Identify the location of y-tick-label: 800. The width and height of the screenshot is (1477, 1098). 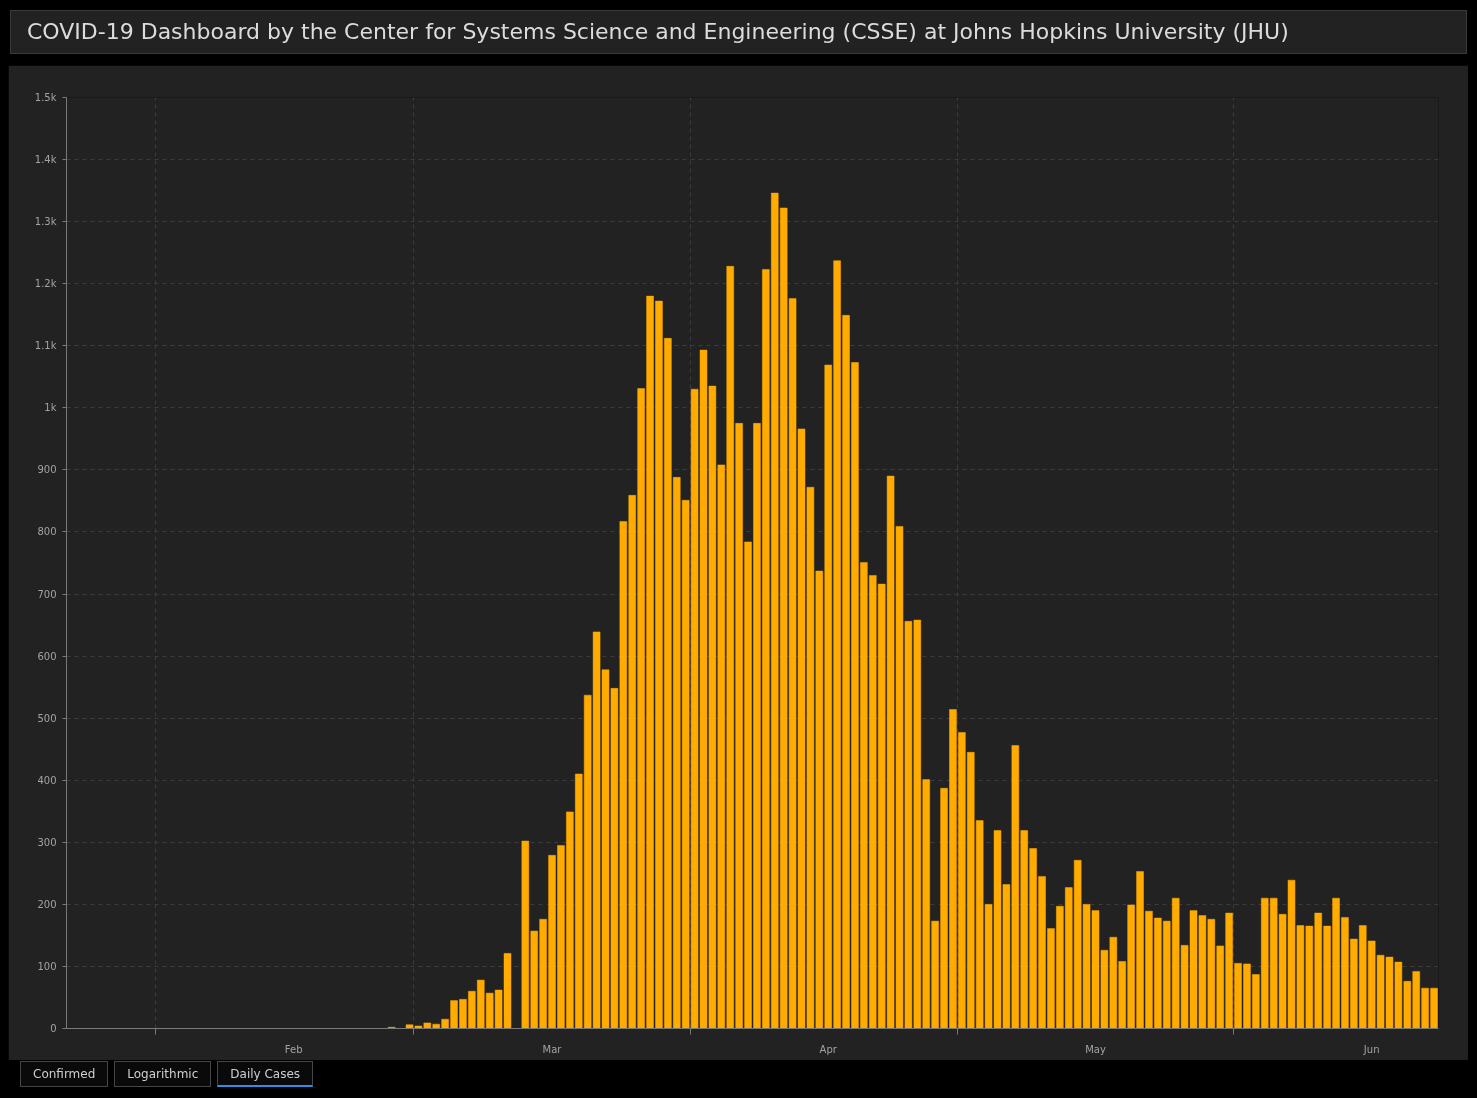
(47, 532).